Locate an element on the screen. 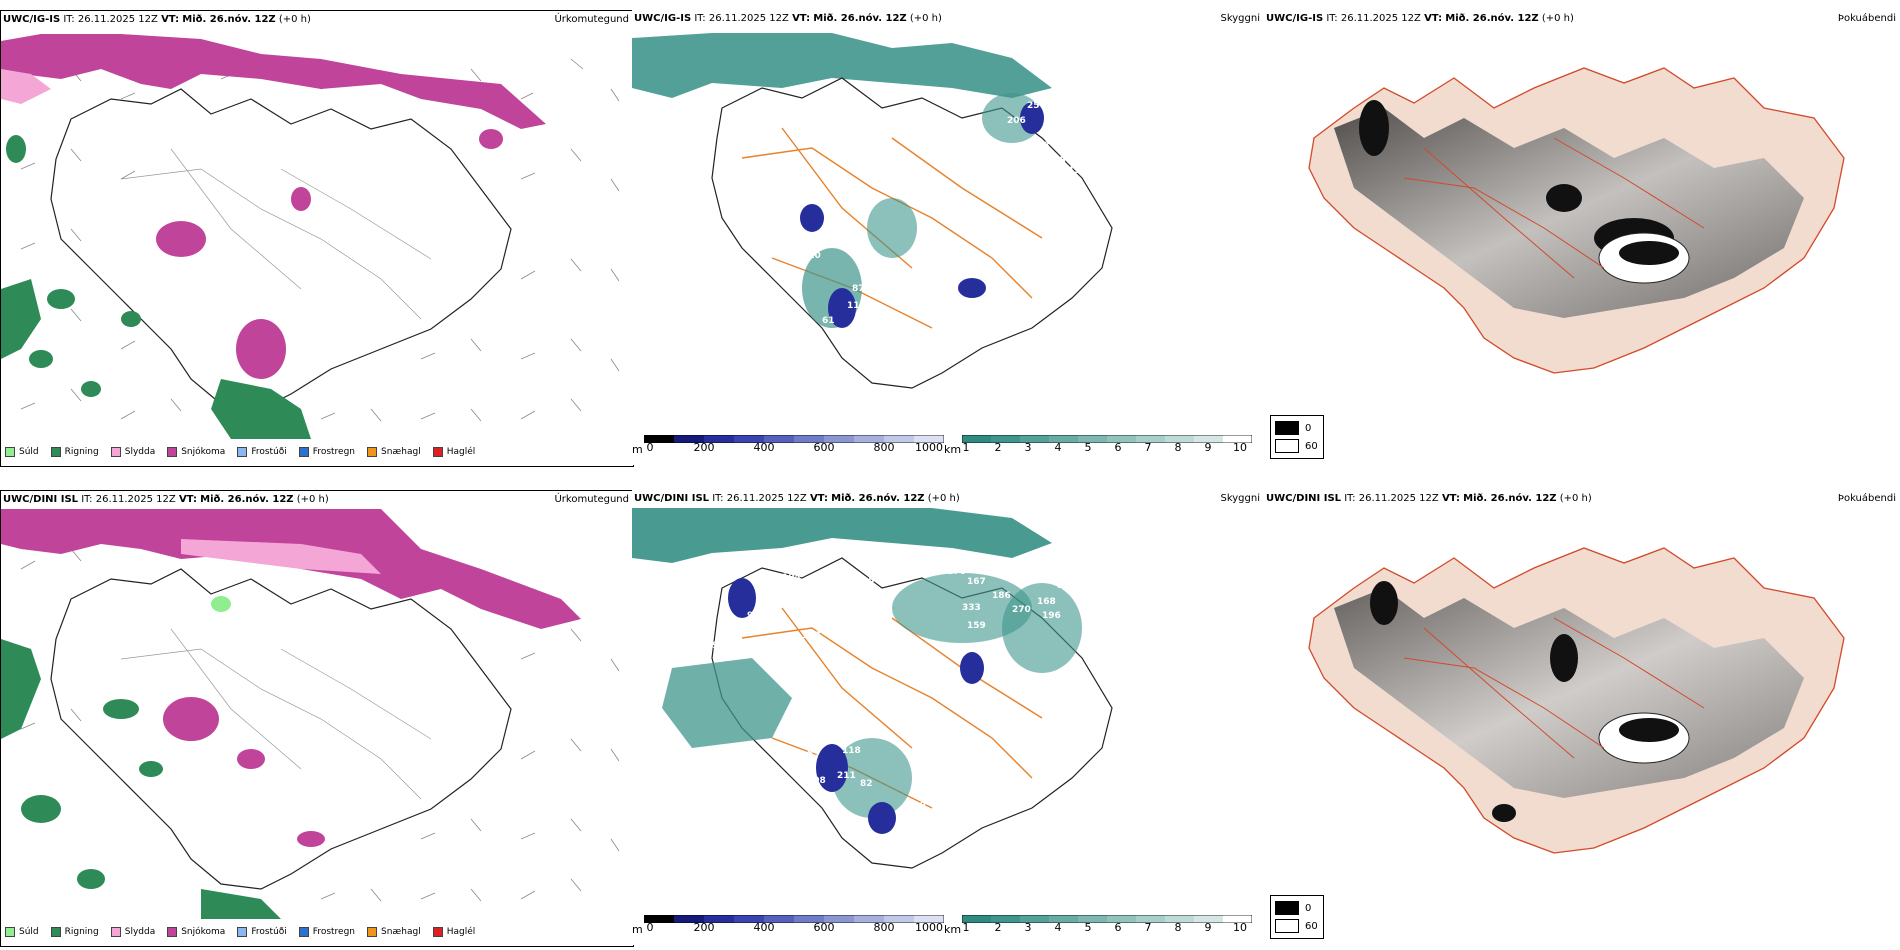 Image resolution: width=1900 pixels, height=950 pixels. height-tick: 600 is located at coordinates (824, 447).